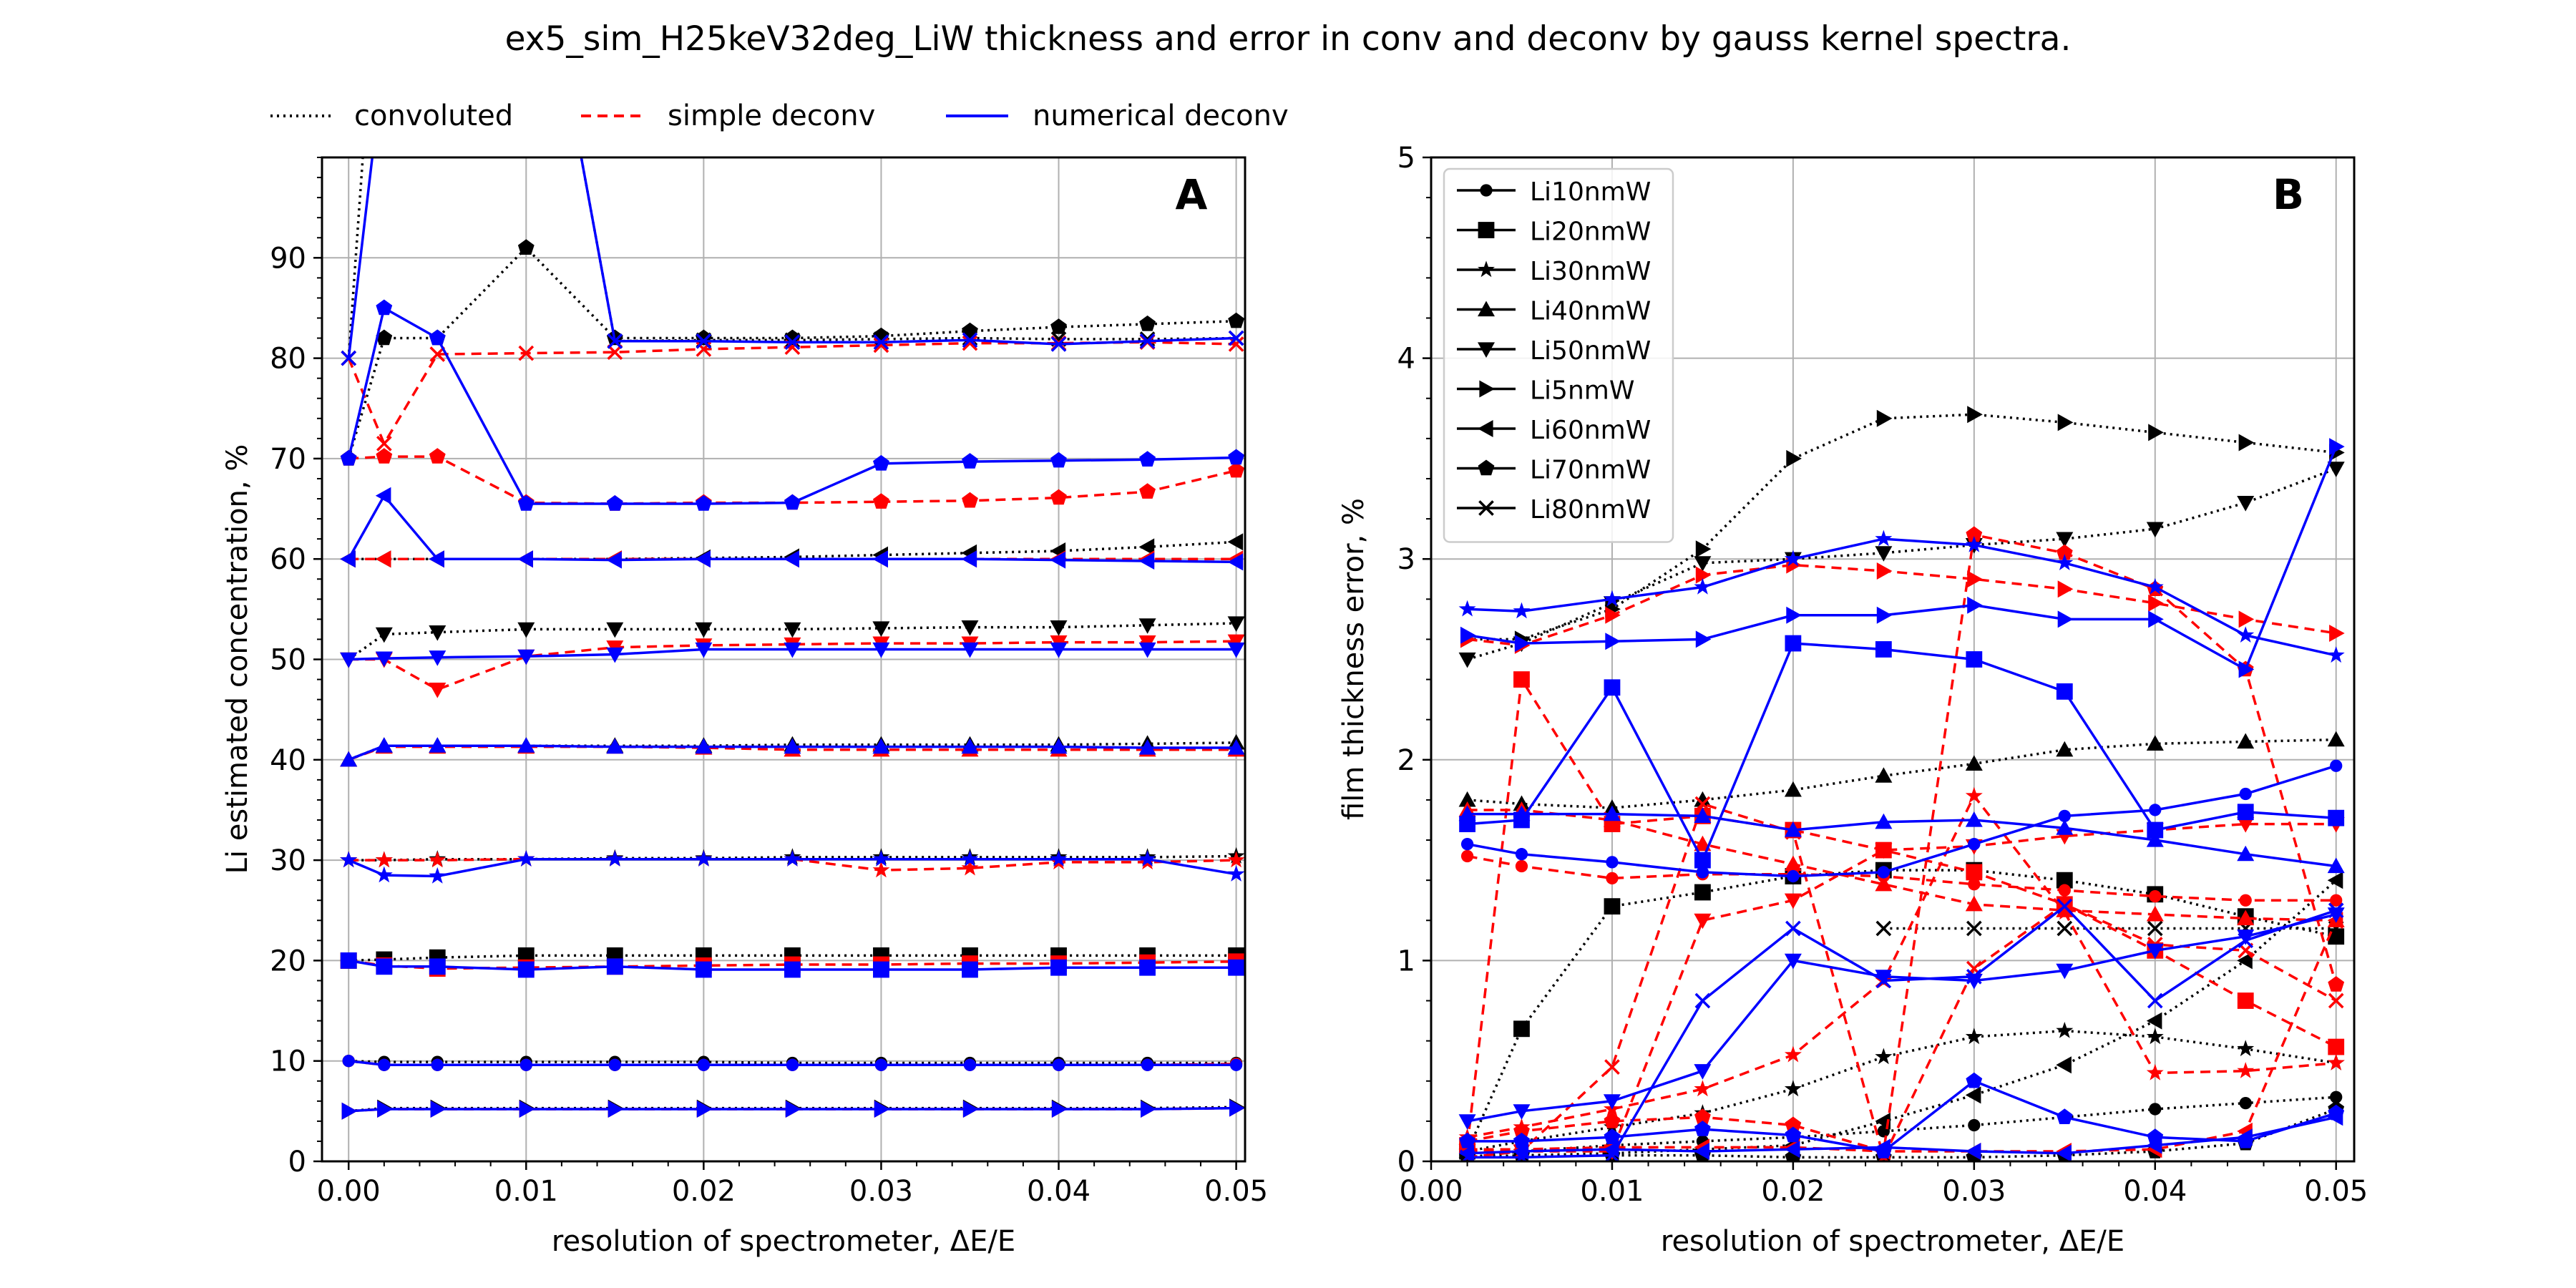 The width and height of the screenshot is (2576, 1288). Describe the element at coordinates (1486, 230) in the screenshot. I see `panel-b-legend-marker-li20nmw` at that location.